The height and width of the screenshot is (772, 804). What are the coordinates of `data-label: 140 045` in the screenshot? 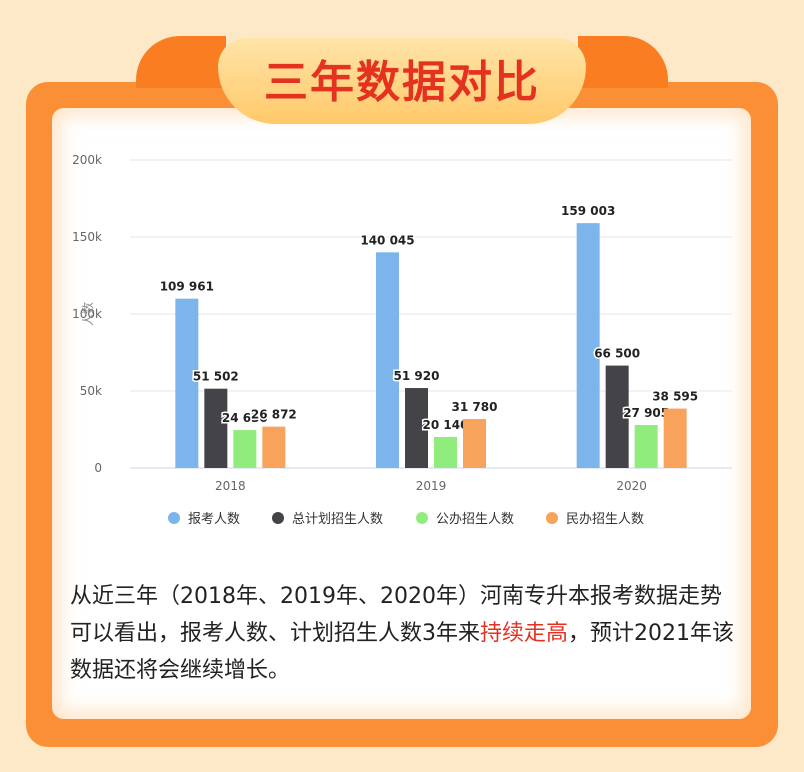 It's located at (387, 240).